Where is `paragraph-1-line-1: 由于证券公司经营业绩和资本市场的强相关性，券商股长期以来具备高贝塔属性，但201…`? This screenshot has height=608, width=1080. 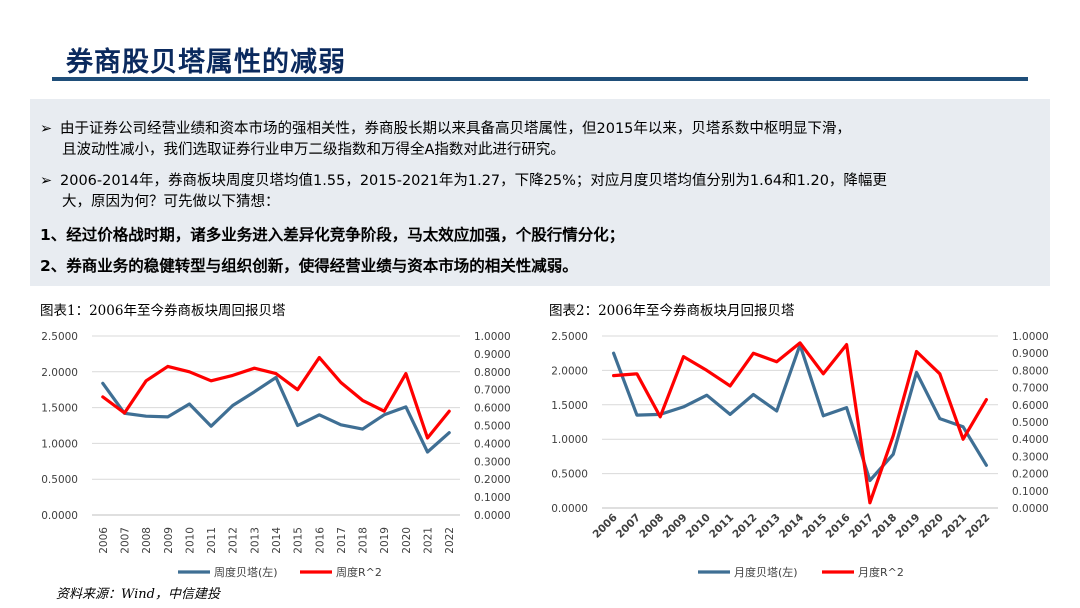 paragraph-1-line-1: 由于证券公司经营业绩和资本市场的强相关性，券商股长期以来具备高贝塔属性，但201… is located at coordinates (455, 129).